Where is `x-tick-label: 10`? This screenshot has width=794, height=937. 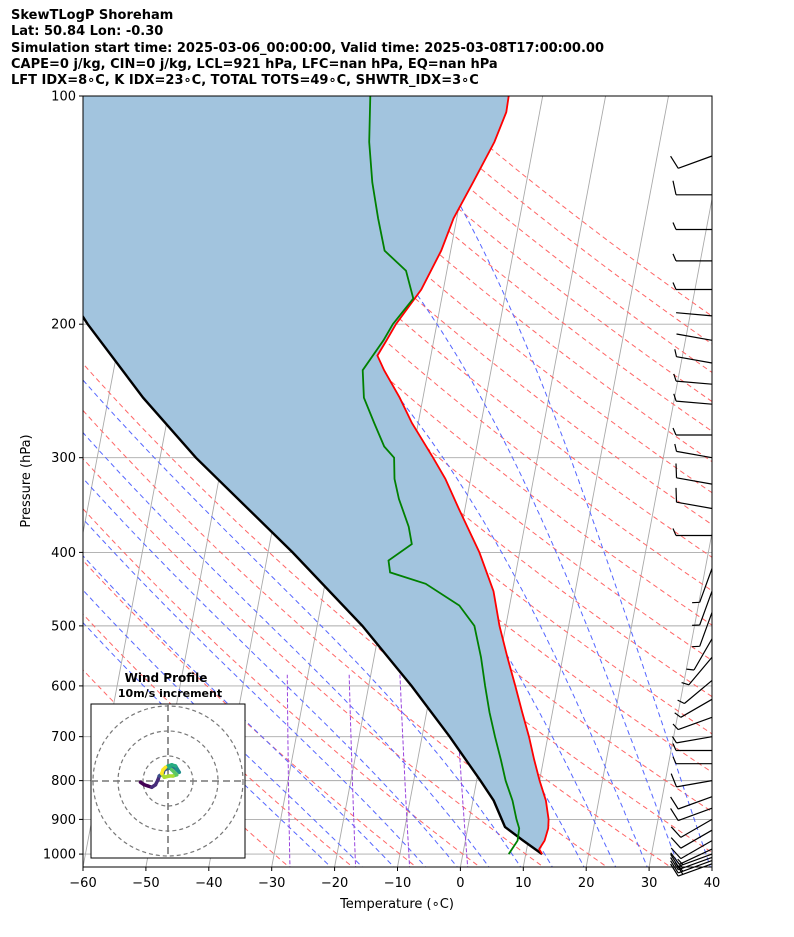
x-tick-label: 10 is located at coordinates (523, 883).